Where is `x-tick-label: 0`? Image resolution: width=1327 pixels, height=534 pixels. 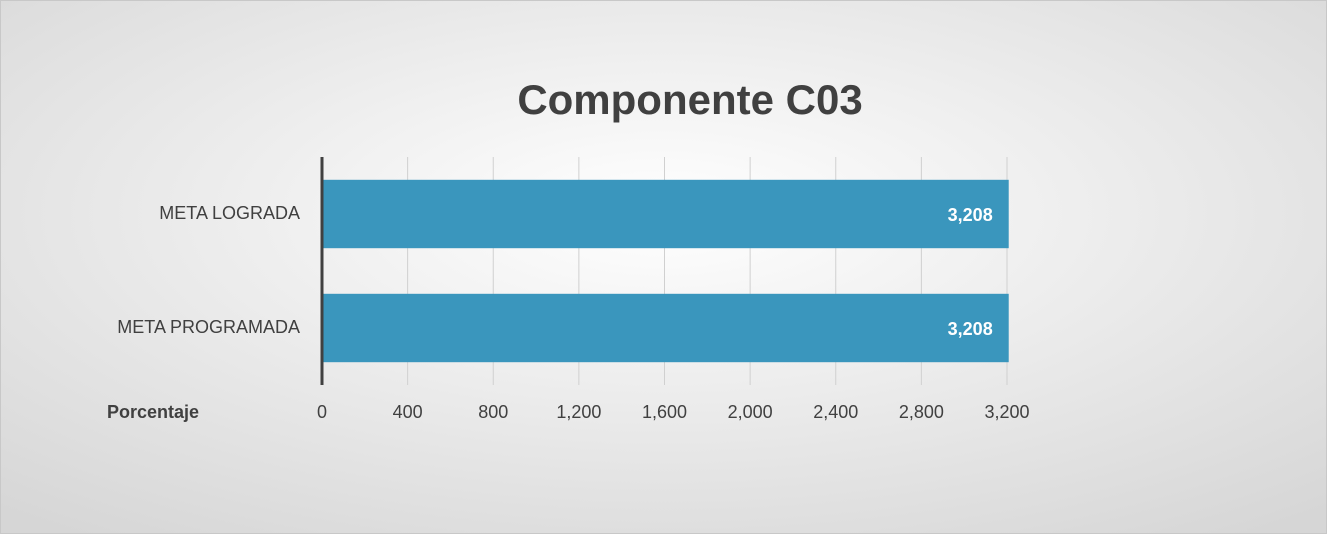
x-tick-label: 0 is located at coordinates (322, 412).